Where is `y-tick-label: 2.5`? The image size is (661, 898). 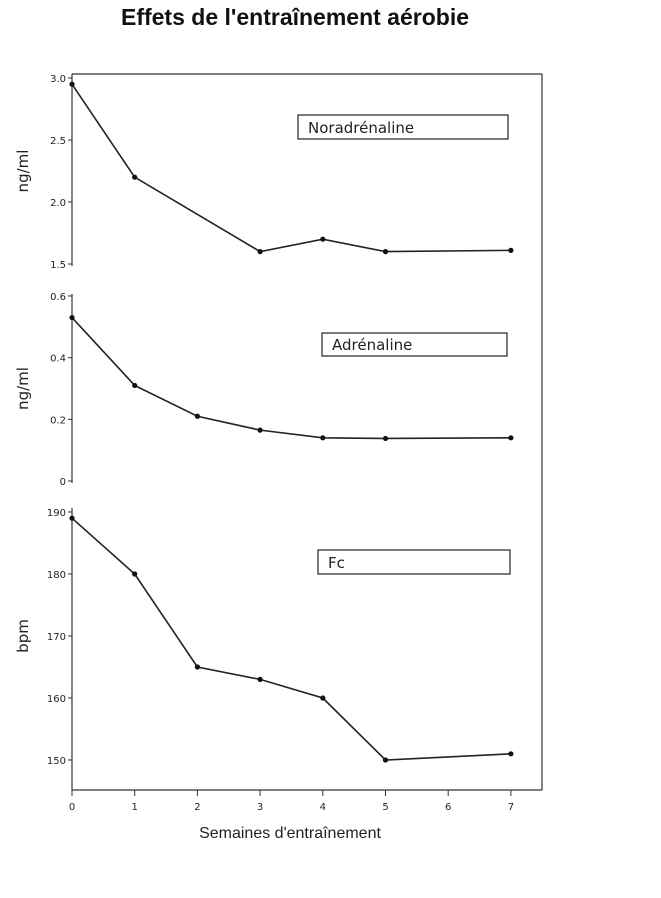
y-tick-label: 2.5 is located at coordinates (58, 141).